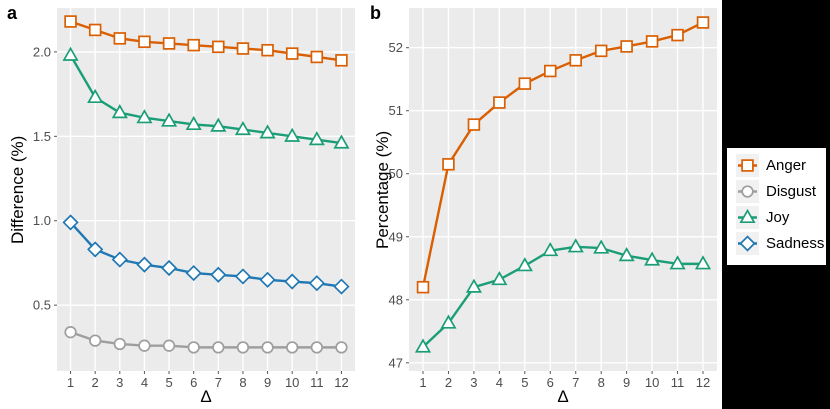  Describe the element at coordinates (17, 189) in the screenshot. I see `panel-a-y-axis-title: Difference (%)` at that location.